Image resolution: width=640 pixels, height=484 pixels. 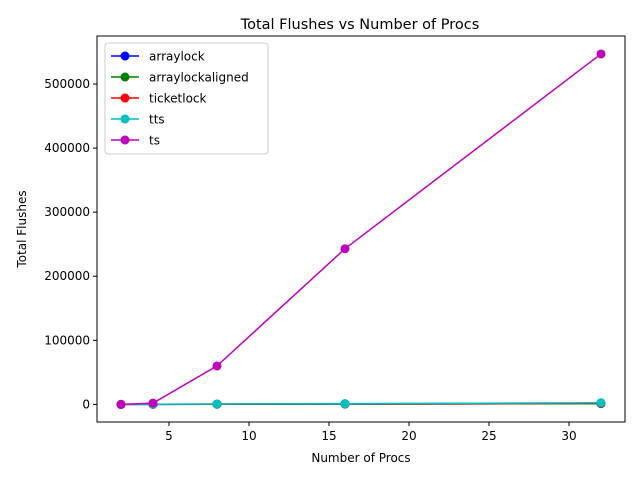 What do you see at coordinates (154, 141) in the screenshot?
I see `legend-label: ts` at bounding box center [154, 141].